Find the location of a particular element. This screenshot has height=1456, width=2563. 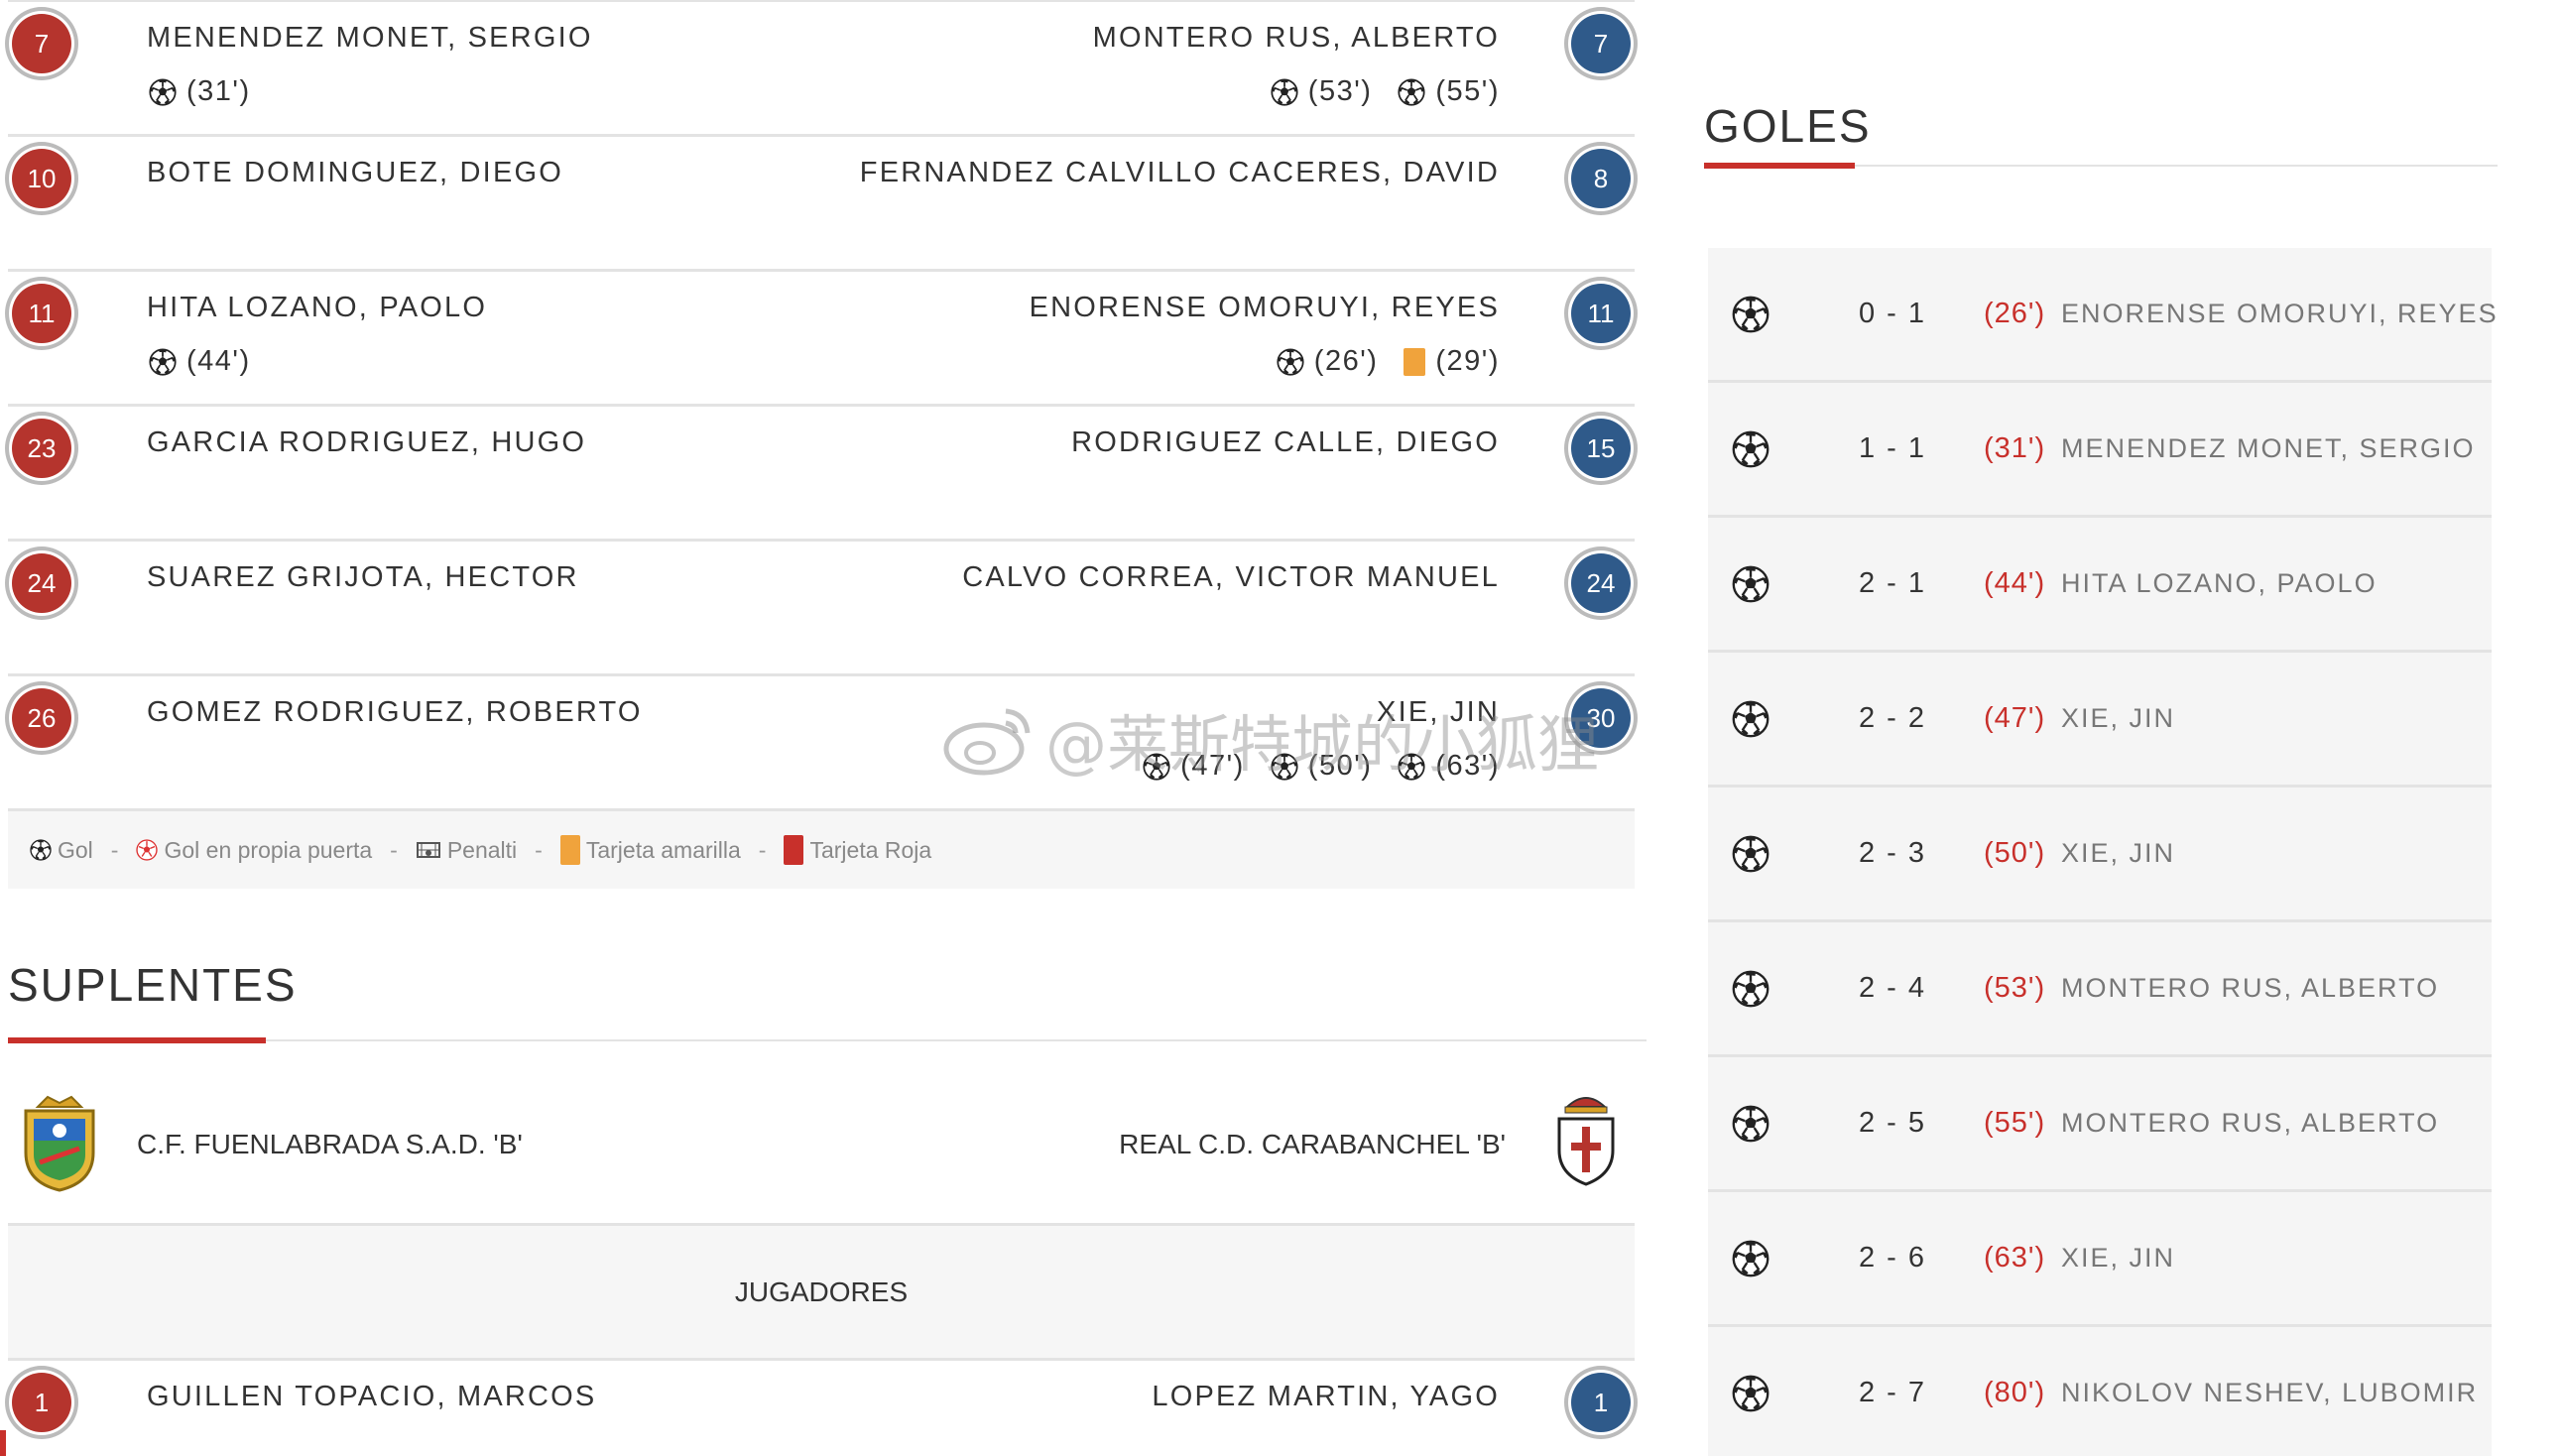

goal-row: 2 - 4 (53') MONTERO RUS, ALBERTO is located at coordinates (2100, 989).